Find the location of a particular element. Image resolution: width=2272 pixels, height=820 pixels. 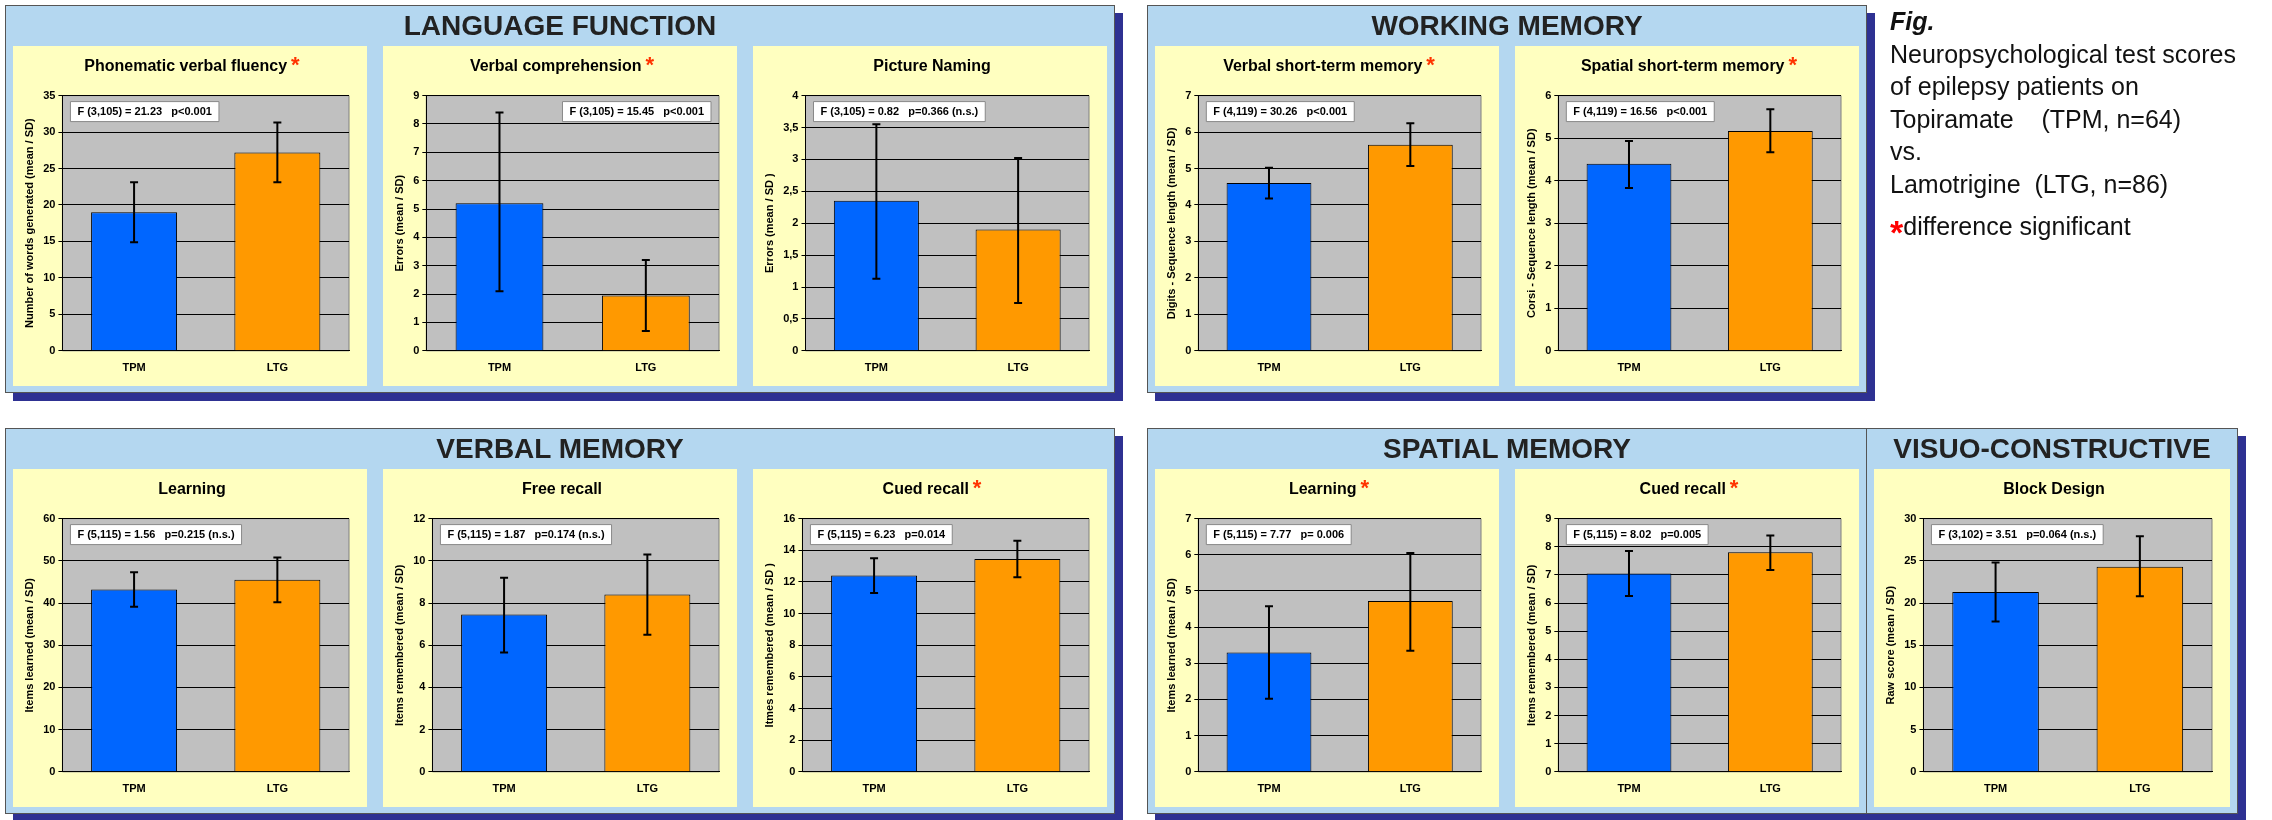

y-tick-label: 14 is located at coordinates (790, 549).